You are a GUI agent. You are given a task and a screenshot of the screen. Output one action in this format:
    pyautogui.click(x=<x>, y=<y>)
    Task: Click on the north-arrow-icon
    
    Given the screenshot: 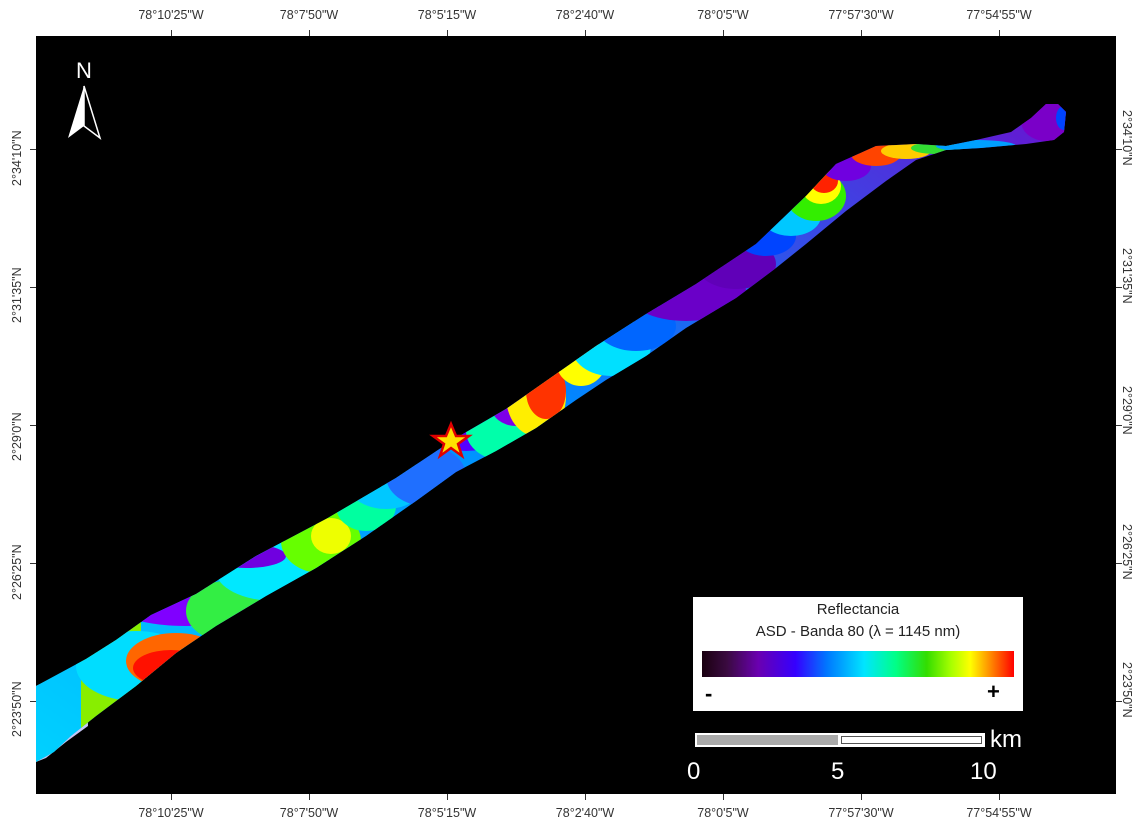 What is the action you would take?
    pyautogui.click(x=85, y=112)
    